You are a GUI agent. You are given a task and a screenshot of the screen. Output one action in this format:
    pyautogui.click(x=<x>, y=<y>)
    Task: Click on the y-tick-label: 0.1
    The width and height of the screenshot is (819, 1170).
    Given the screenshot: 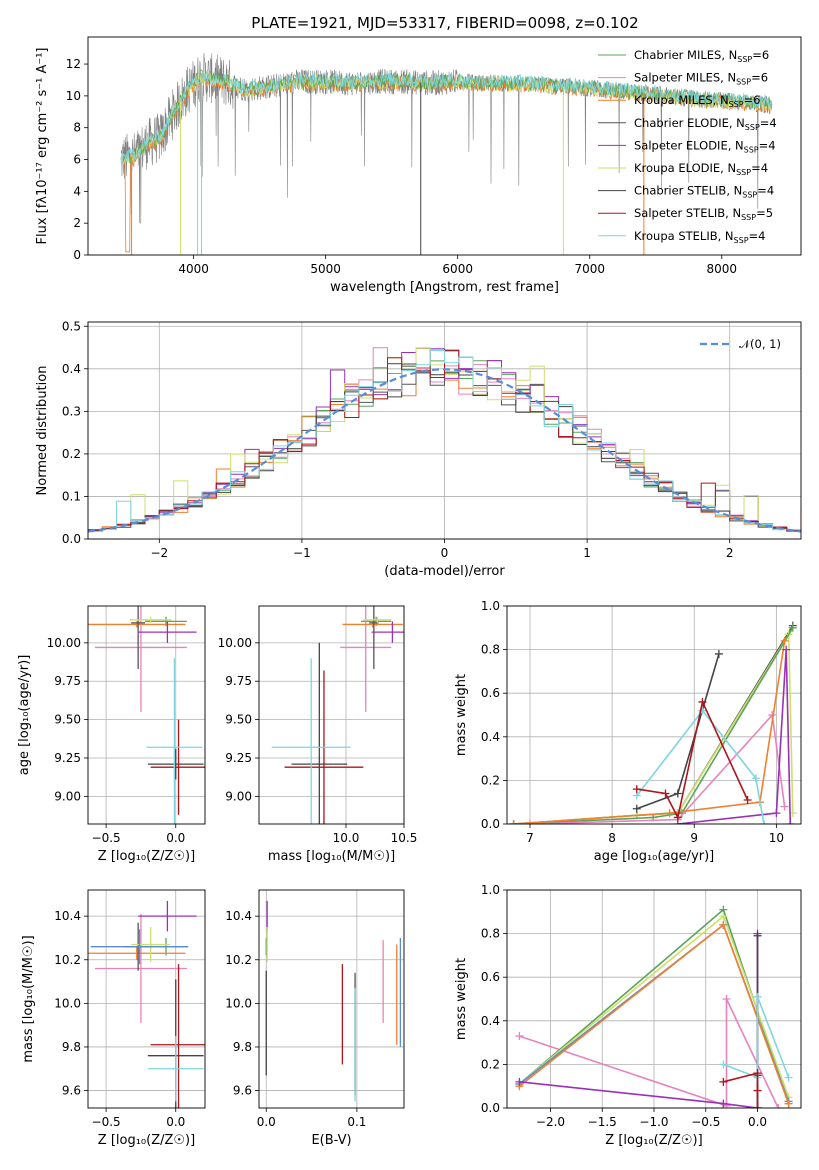 What is the action you would take?
    pyautogui.click(x=71, y=496)
    